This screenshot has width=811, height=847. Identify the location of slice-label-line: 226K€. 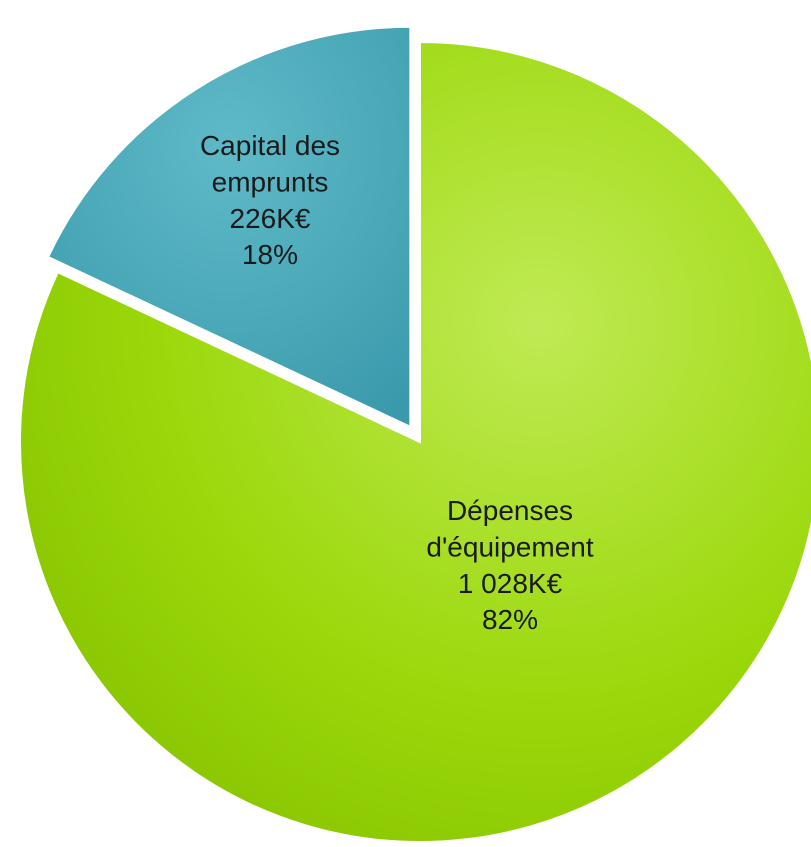
(270, 218).